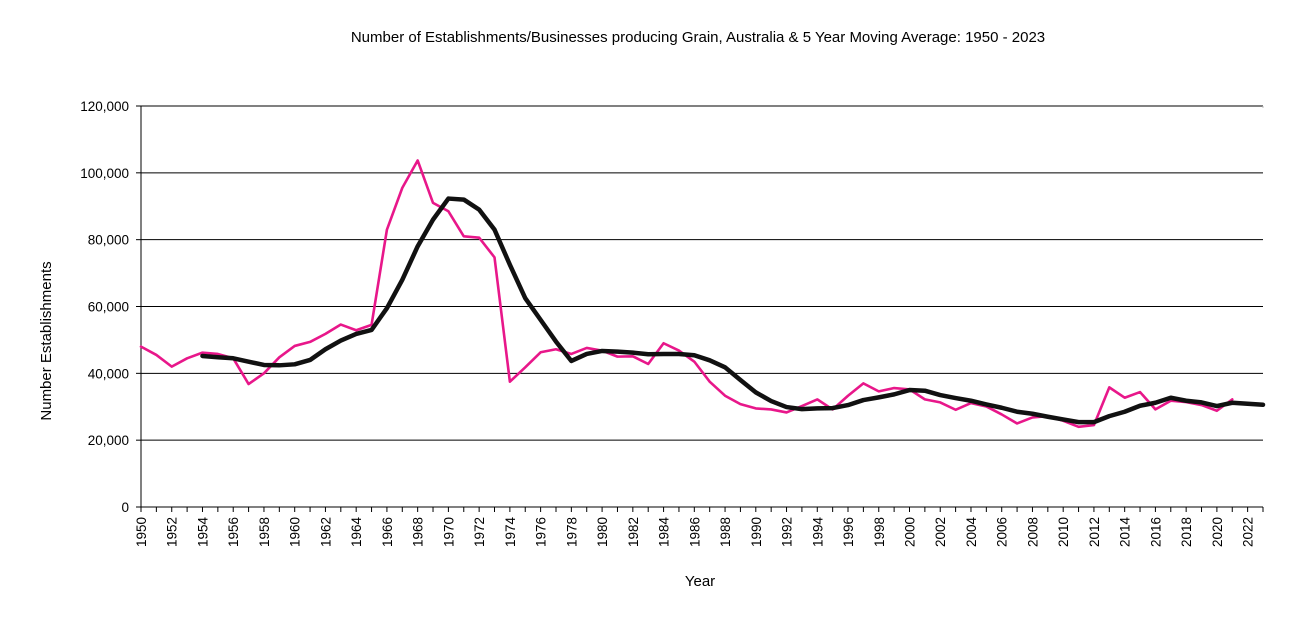 The height and width of the screenshot is (631, 1291). What do you see at coordinates (356, 532) in the screenshot?
I see `x-tick-label: 1964` at bounding box center [356, 532].